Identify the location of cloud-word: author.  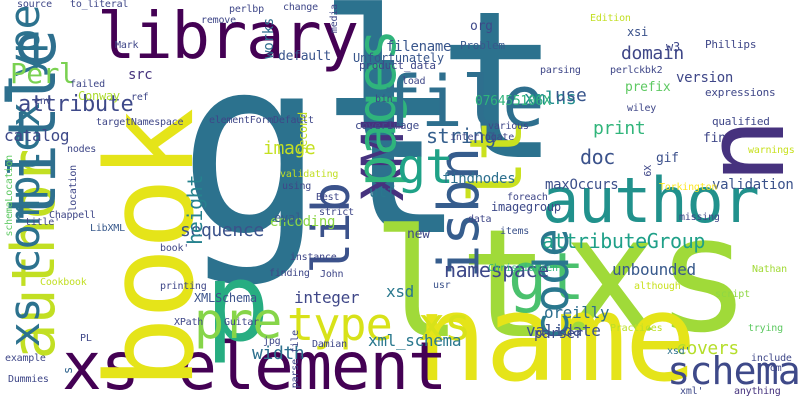
(651, 200).